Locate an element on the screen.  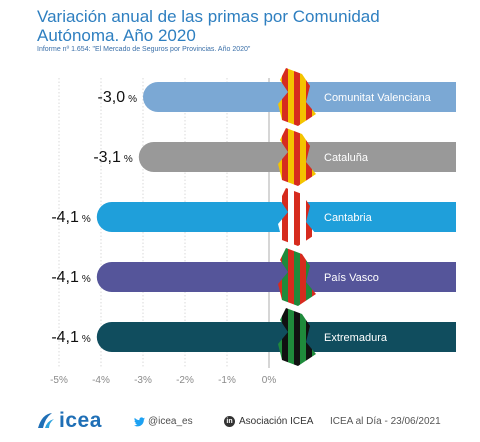
x-tick-label: -5% is located at coordinates (59, 380).